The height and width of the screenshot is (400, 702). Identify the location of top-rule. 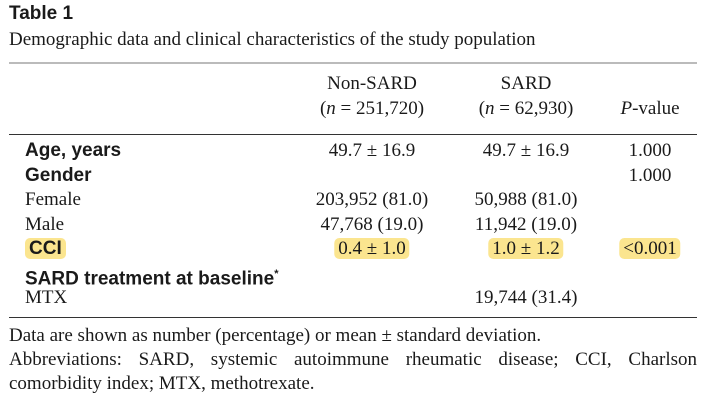
(353, 63).